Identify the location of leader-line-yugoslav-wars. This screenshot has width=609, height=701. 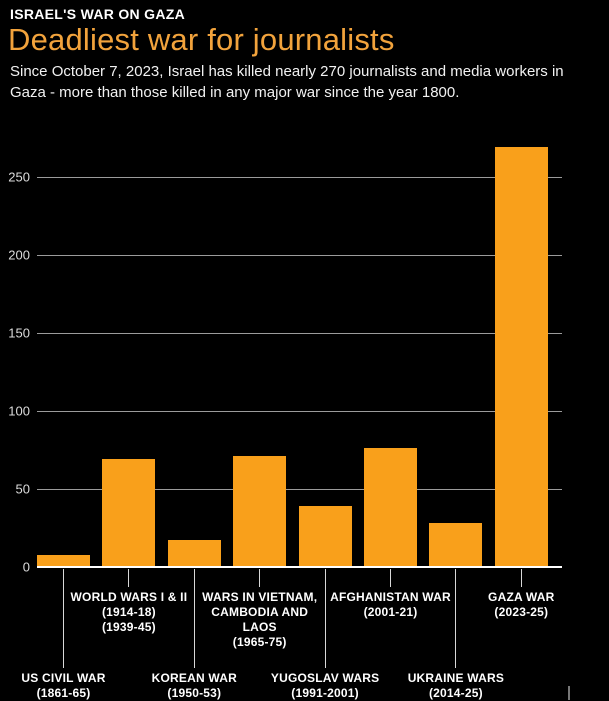
(325, 618).